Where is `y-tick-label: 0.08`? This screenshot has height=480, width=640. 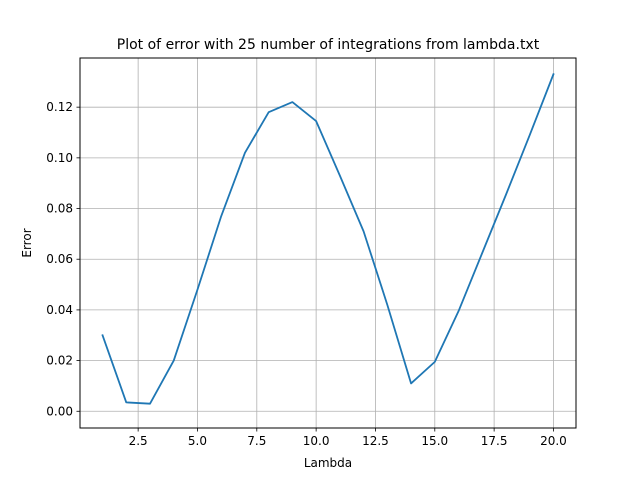
y-tick-label: 0.08 is located at coordinates (59, 209).